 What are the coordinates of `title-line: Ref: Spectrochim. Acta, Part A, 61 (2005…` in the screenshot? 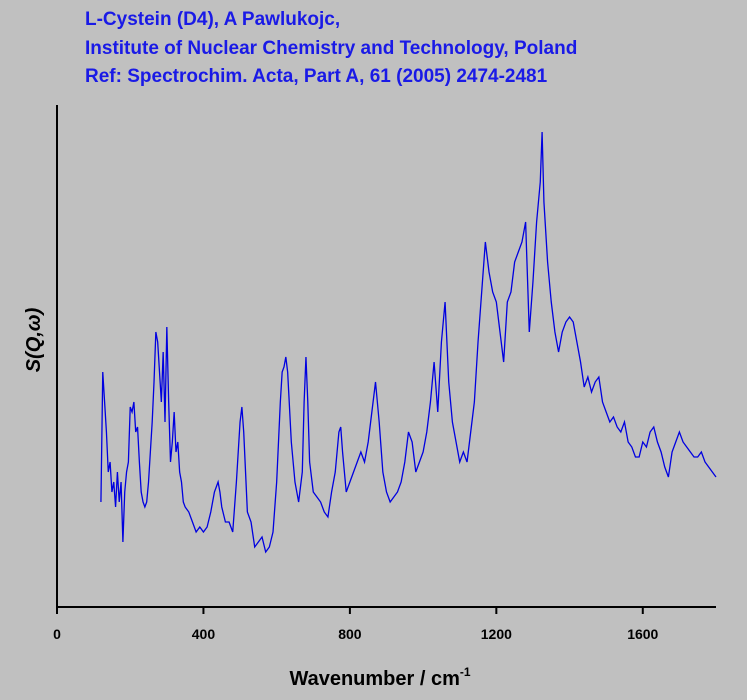 It's located at (316, 76).